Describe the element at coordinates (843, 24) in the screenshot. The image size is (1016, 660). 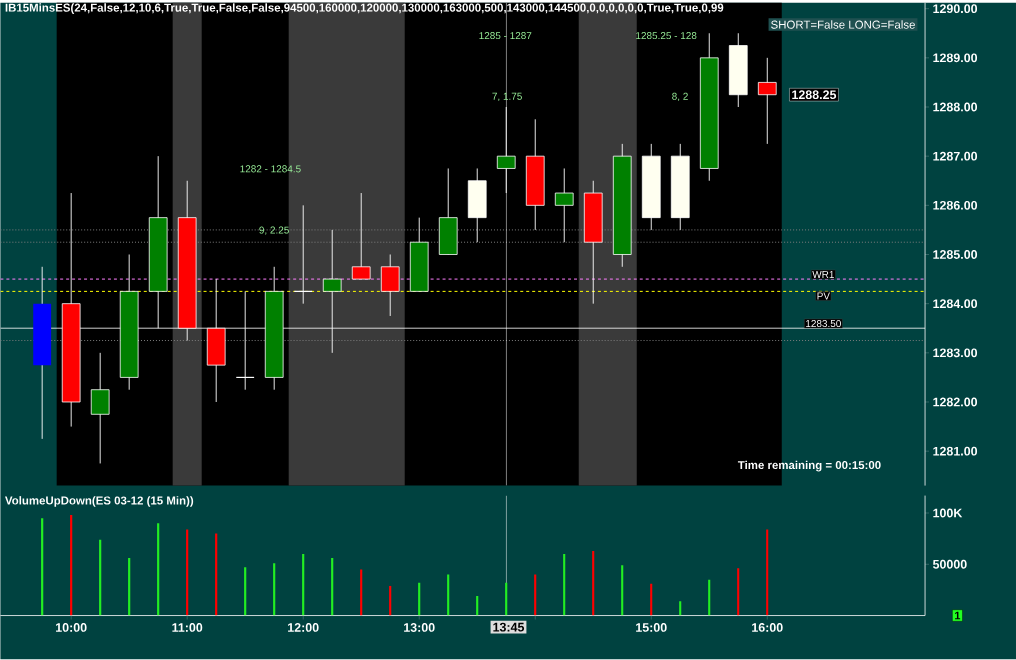
I see `annotation: SHORT=False LONG=False` at that location.